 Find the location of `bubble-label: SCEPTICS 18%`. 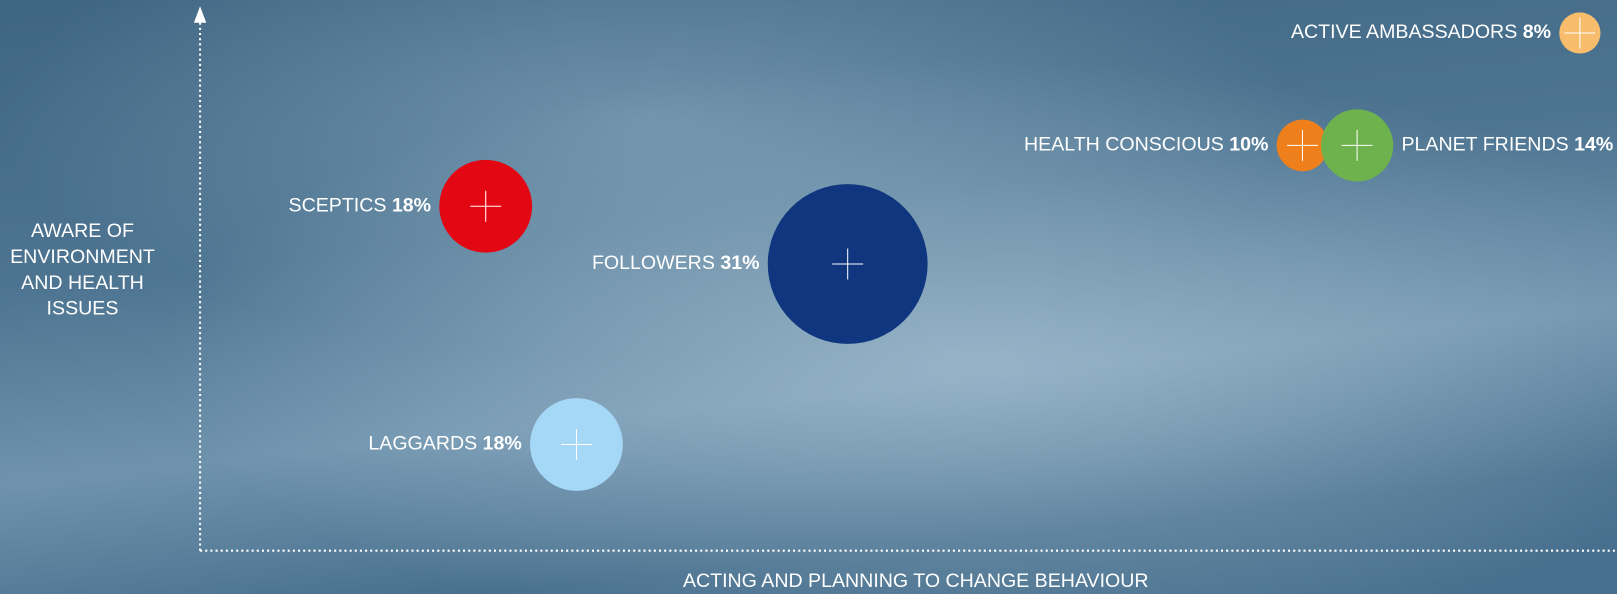

bubble-label: SCEPTICS 18% is located at coordinates (360, 205).